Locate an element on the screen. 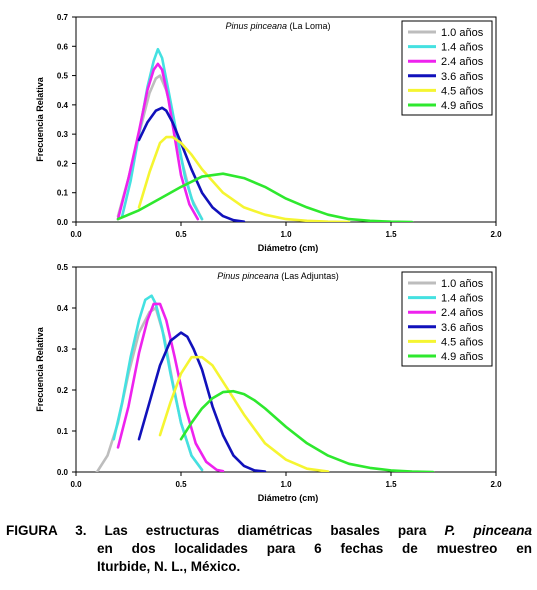 This screenshot has width=537, height=590. caption-species: P. pinceana is located at coordinates (488, 530).